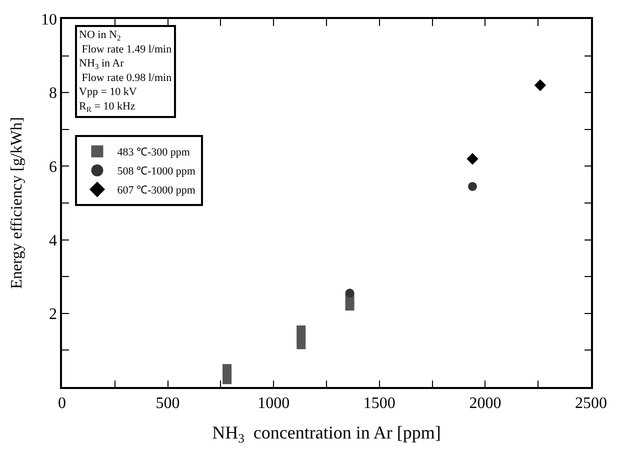  I want to click on x-tick-label: 2000, so click(485, 403).